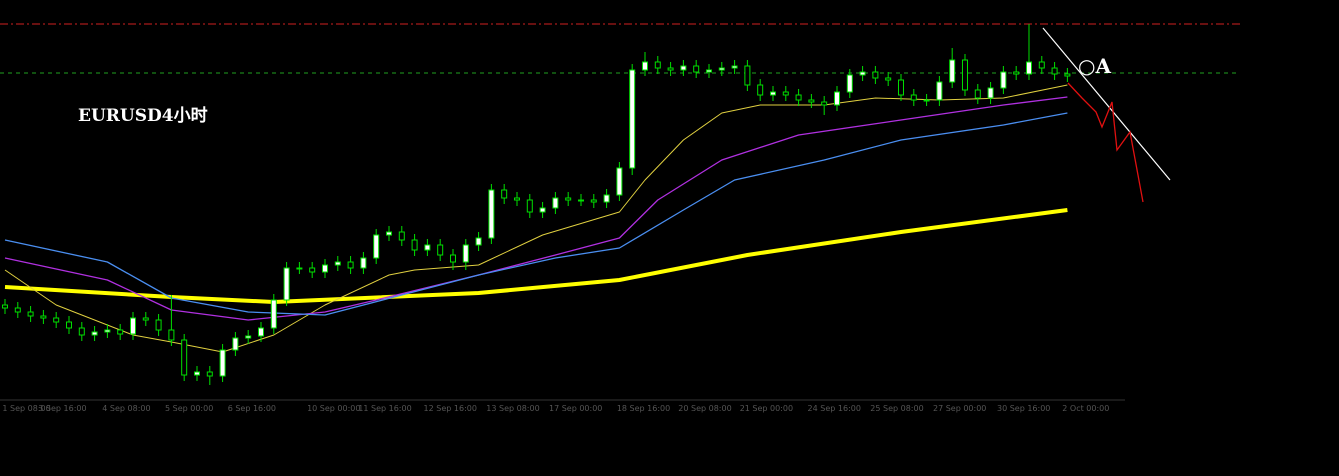 The width and height of the screenshot is (1339, 476). I want to click on chart-title: EURUSD4小时, so click(143, 116).